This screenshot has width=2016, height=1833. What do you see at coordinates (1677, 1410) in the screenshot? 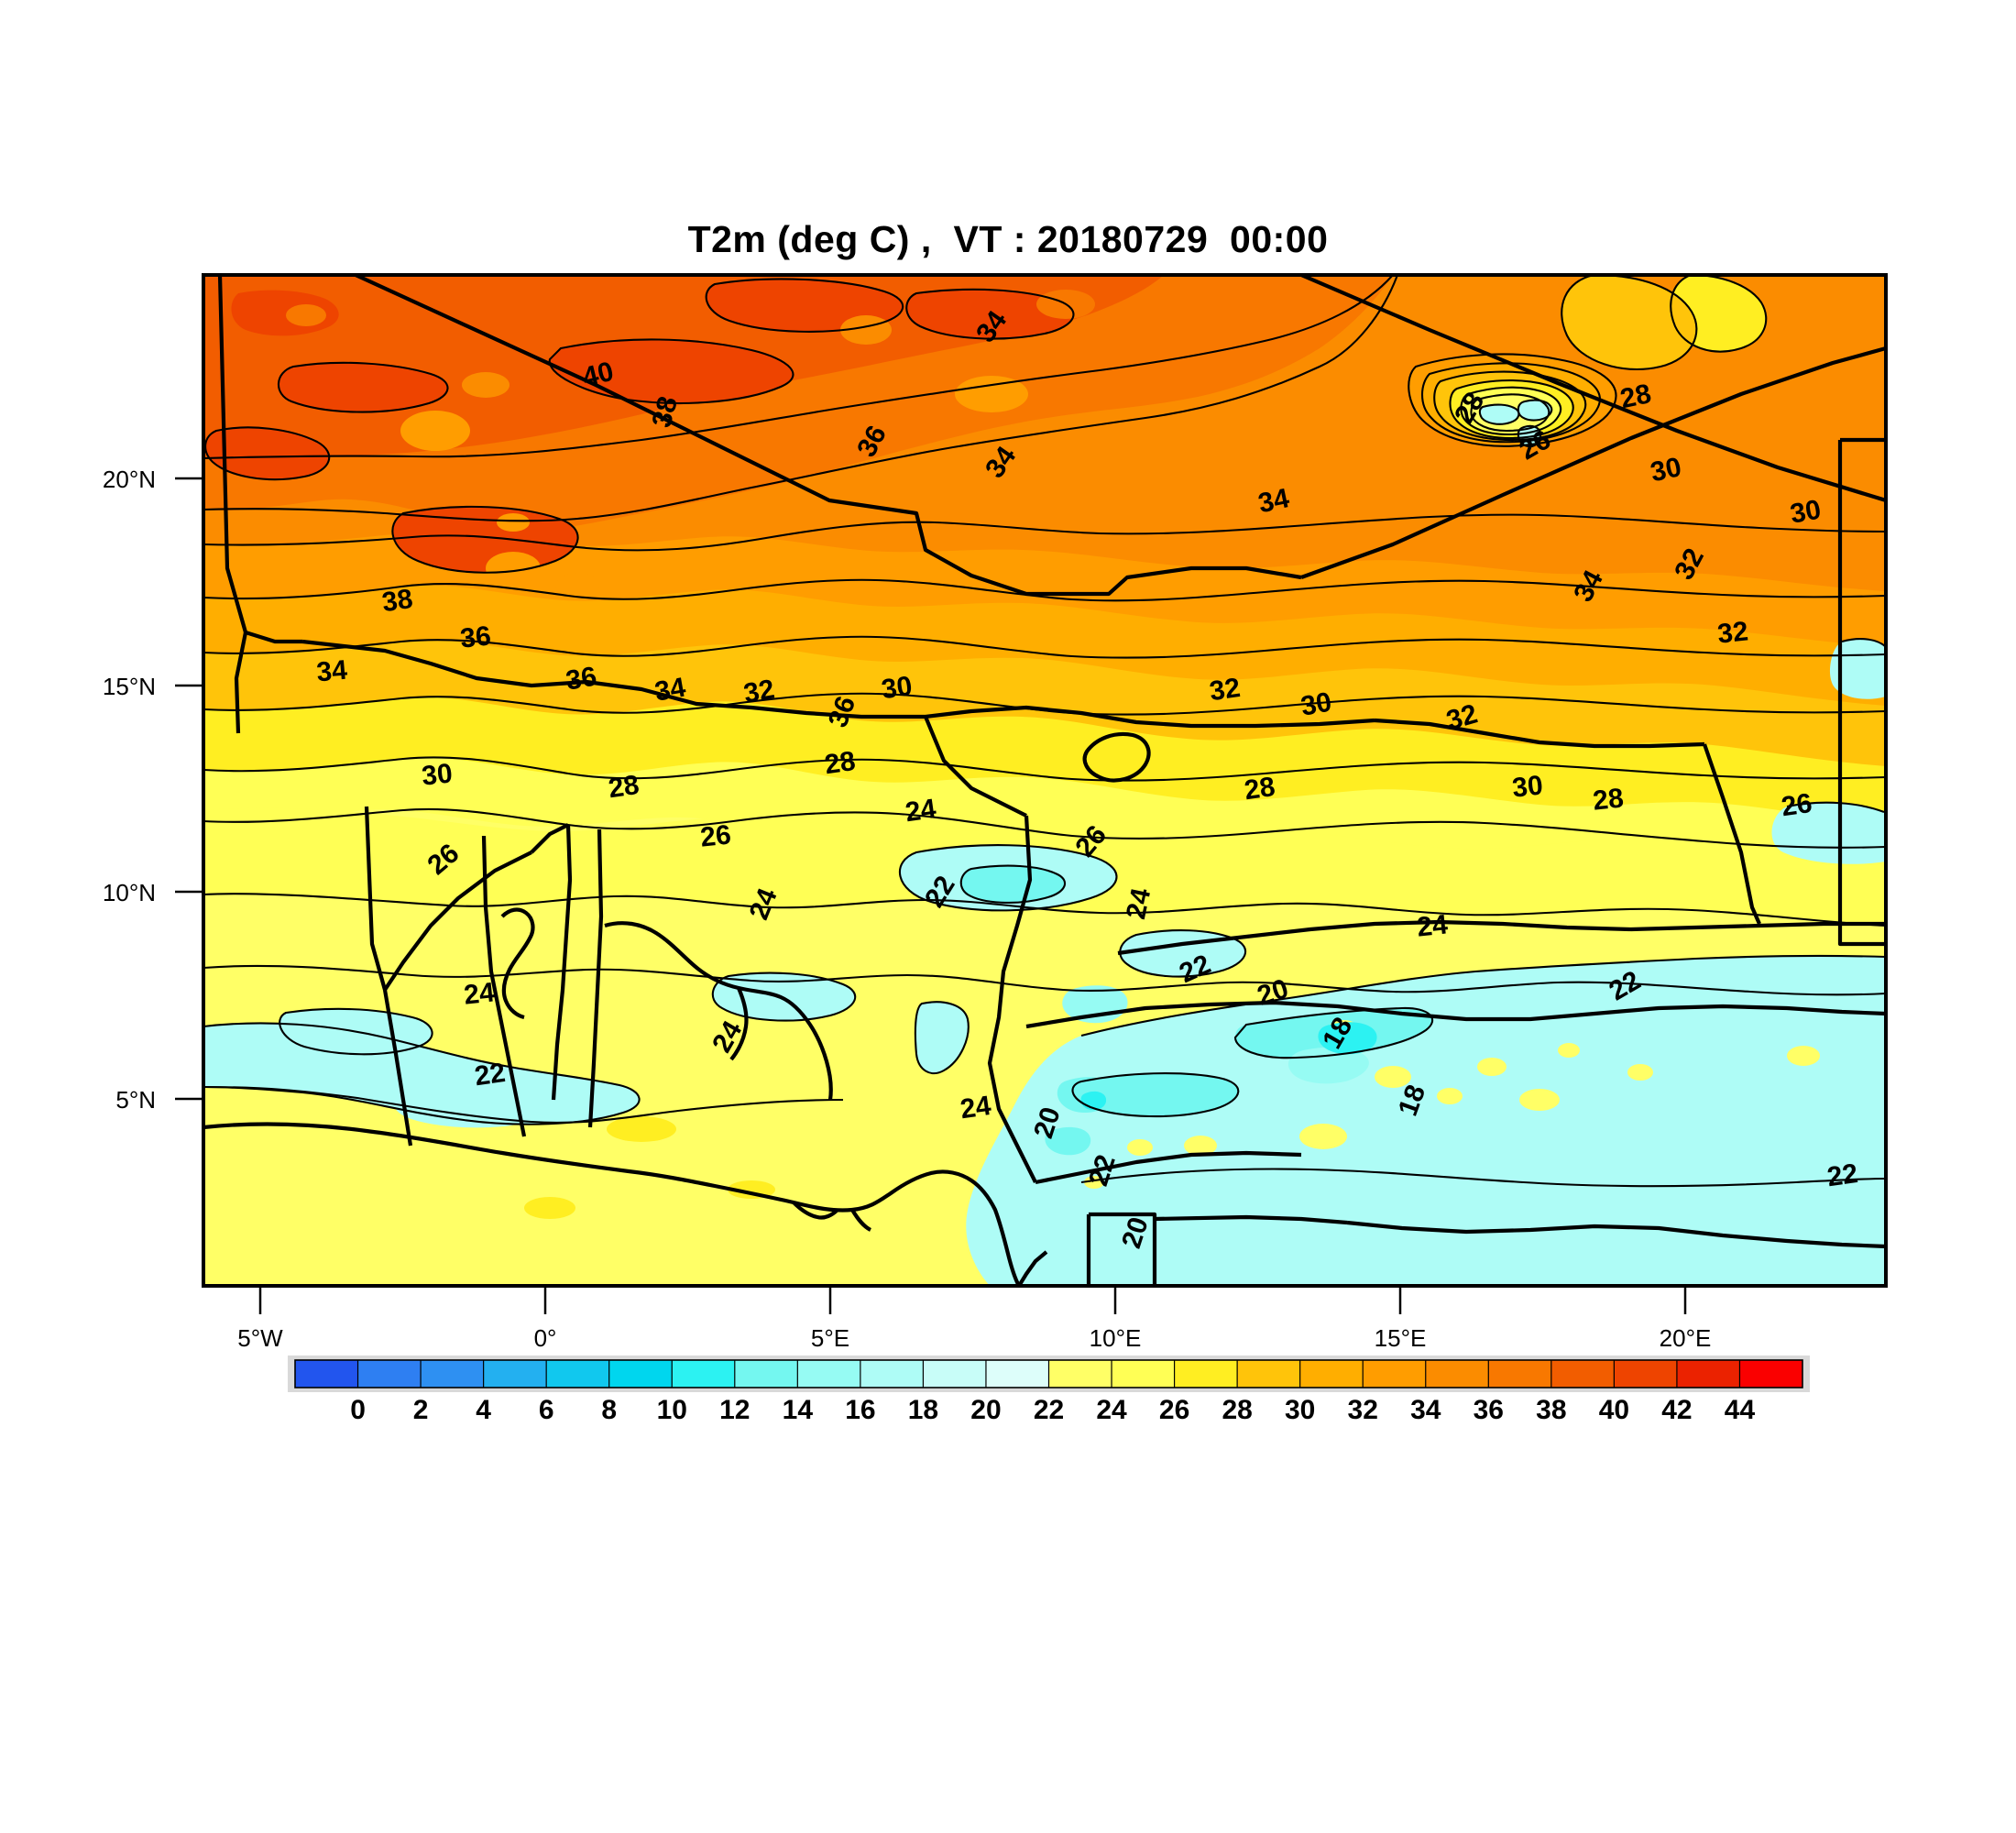
I see `colorbar-tick-label: 42` at bounding box center [1677, 1410].